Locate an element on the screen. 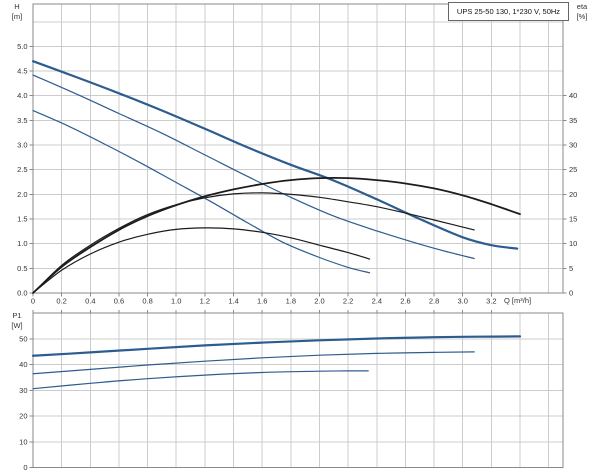  power-y-tick-label: 30 is located at coordinates (23, 390).